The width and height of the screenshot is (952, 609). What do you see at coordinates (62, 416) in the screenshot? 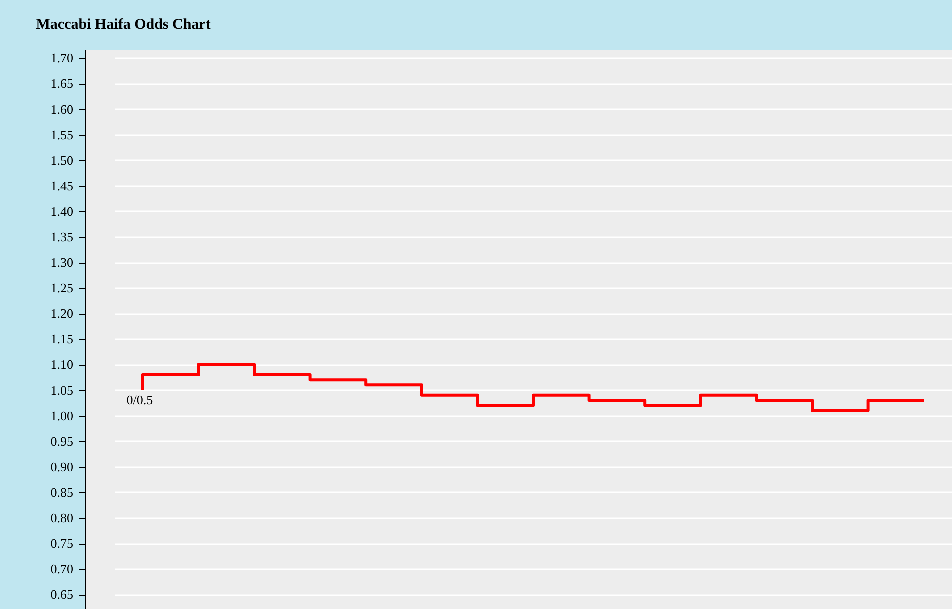
I see `y-tick-label: 1.00` at bounding box center [62, 416].